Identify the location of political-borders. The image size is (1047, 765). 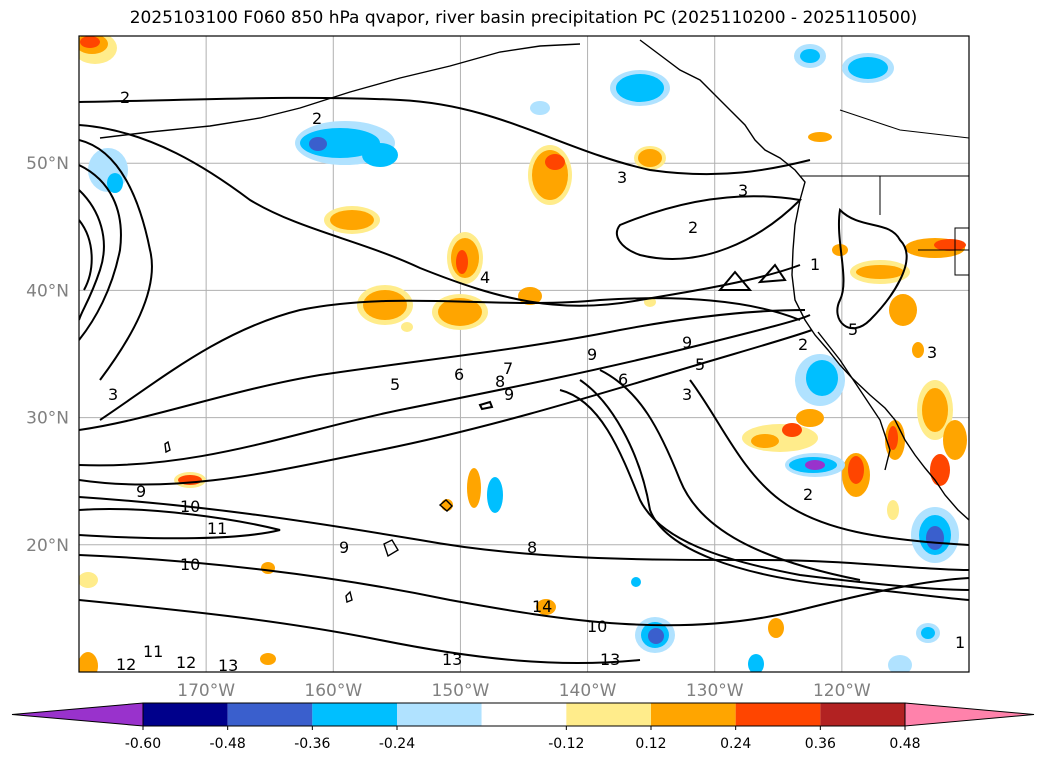
(884, 192).